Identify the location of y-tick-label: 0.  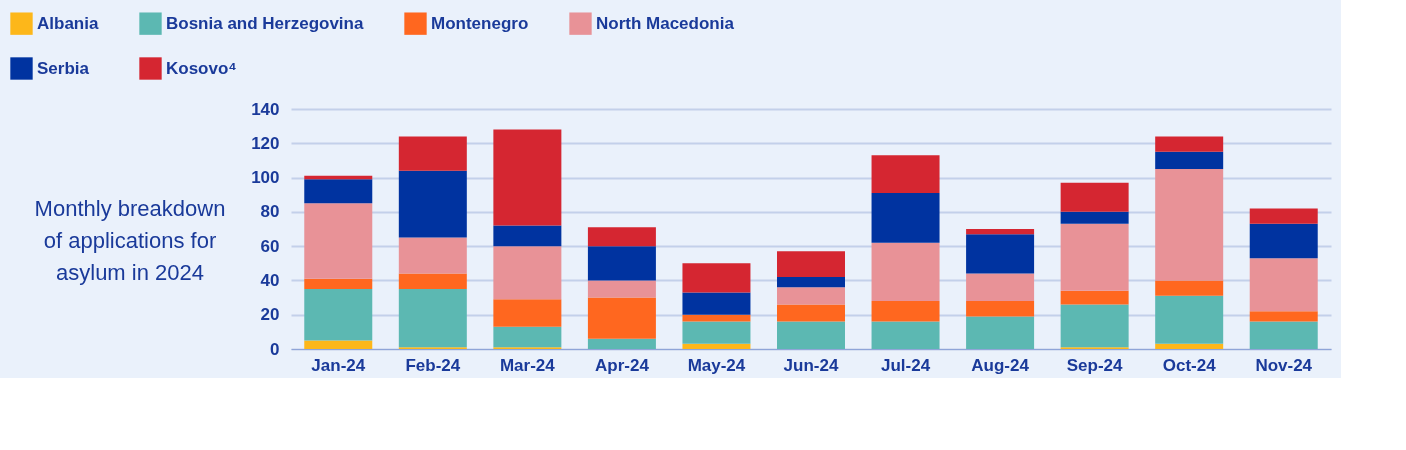
(275, 349).